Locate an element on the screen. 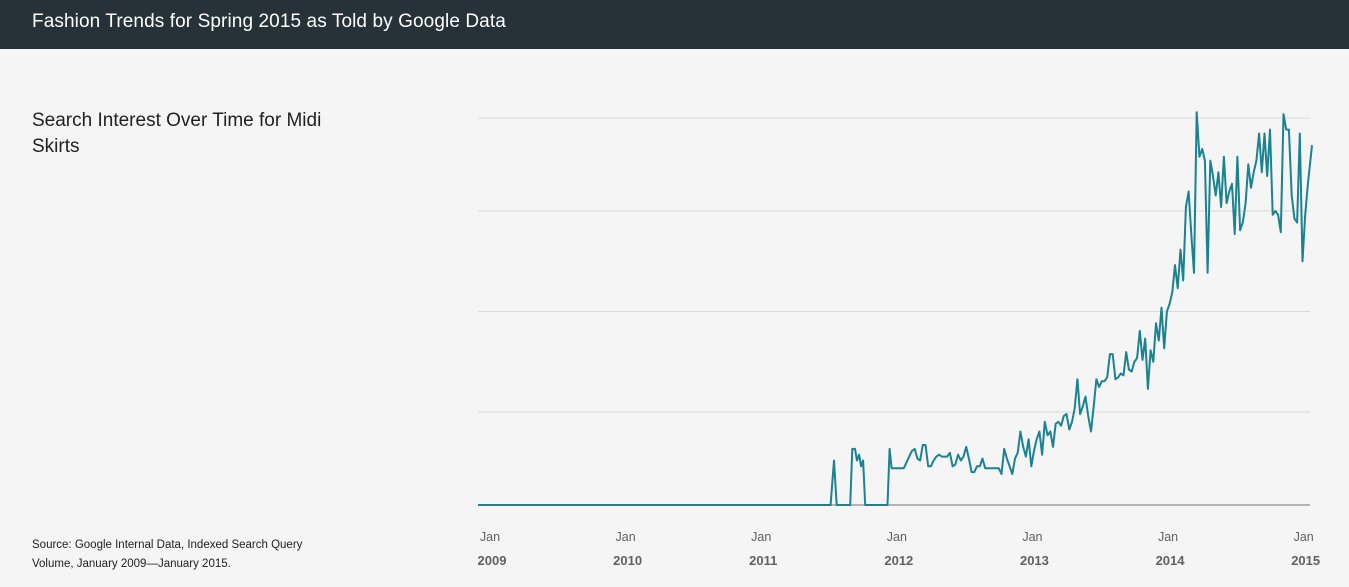 The image size is (1349, 587). x-tick-year-label: 2011 is located at coordinates (763, 560).